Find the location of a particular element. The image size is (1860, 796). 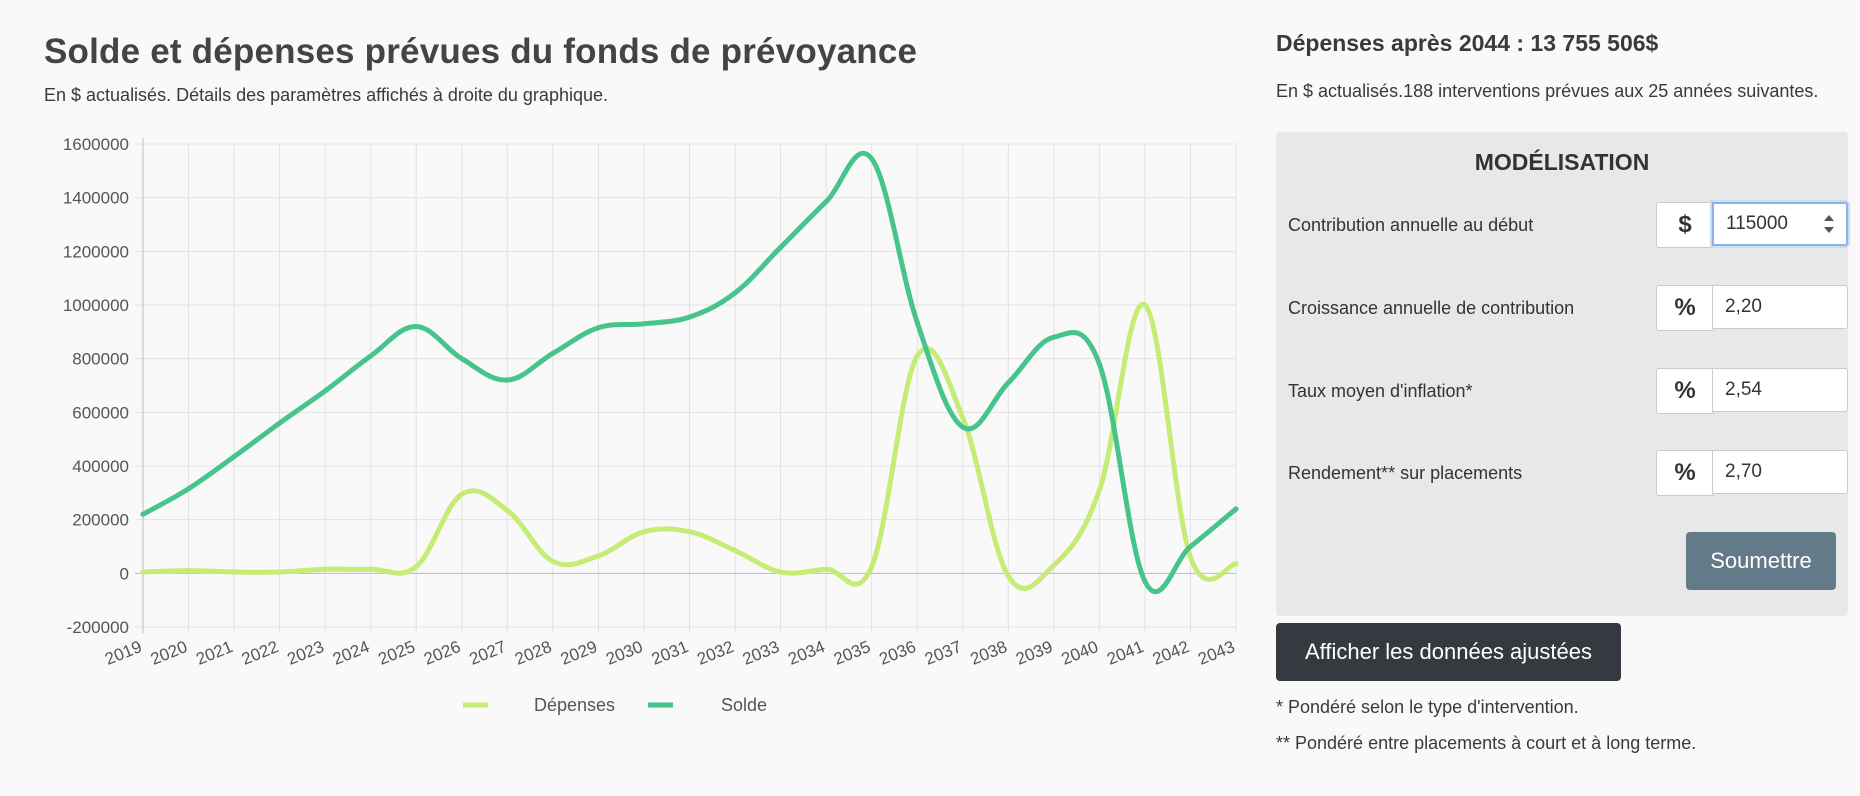

y-tick-label: 200000 is located at coordinates (100, 520).